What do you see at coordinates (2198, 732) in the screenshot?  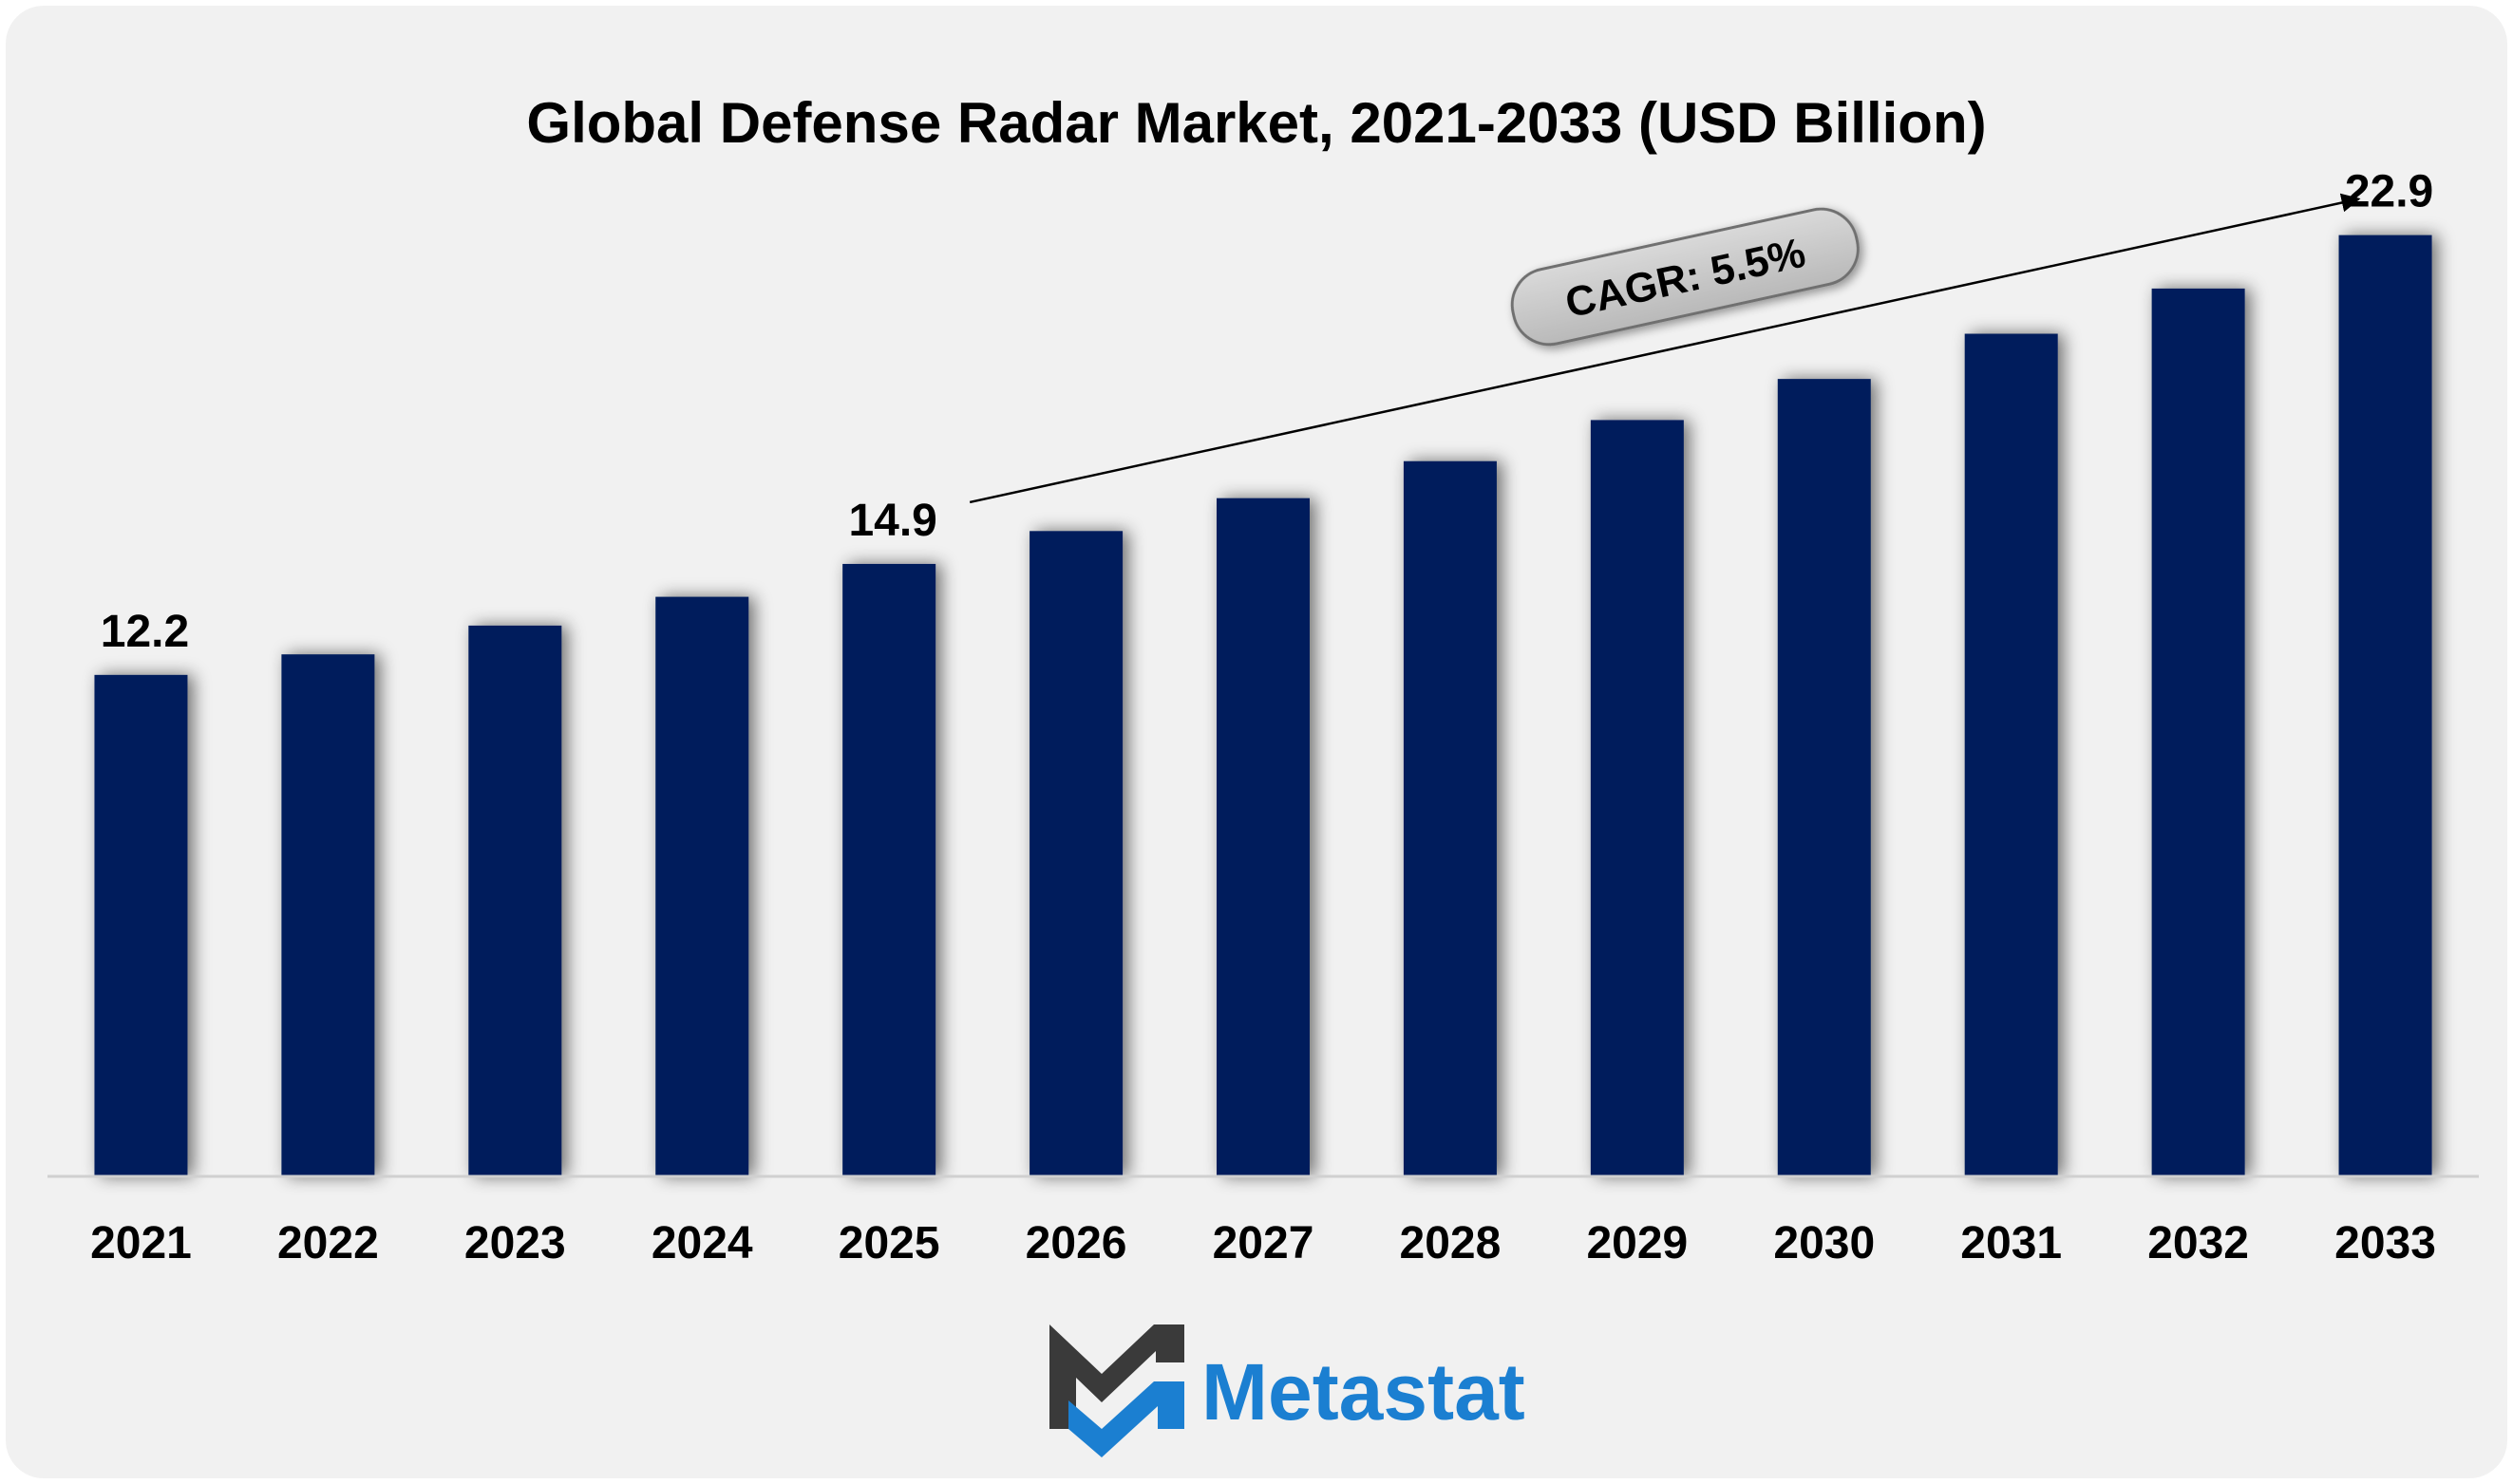 I see `bar-2032` at bounding box center [2198, 732].